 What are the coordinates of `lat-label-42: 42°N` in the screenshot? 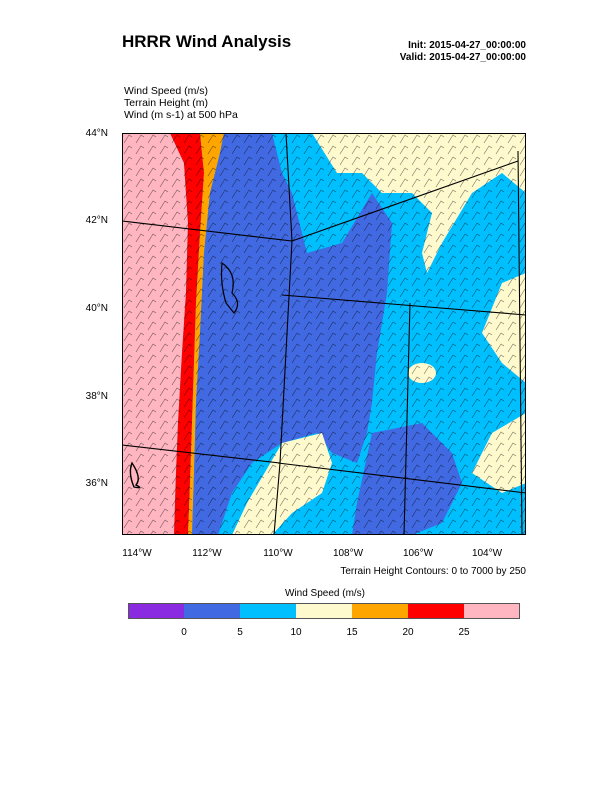 It's located at (96, 220).